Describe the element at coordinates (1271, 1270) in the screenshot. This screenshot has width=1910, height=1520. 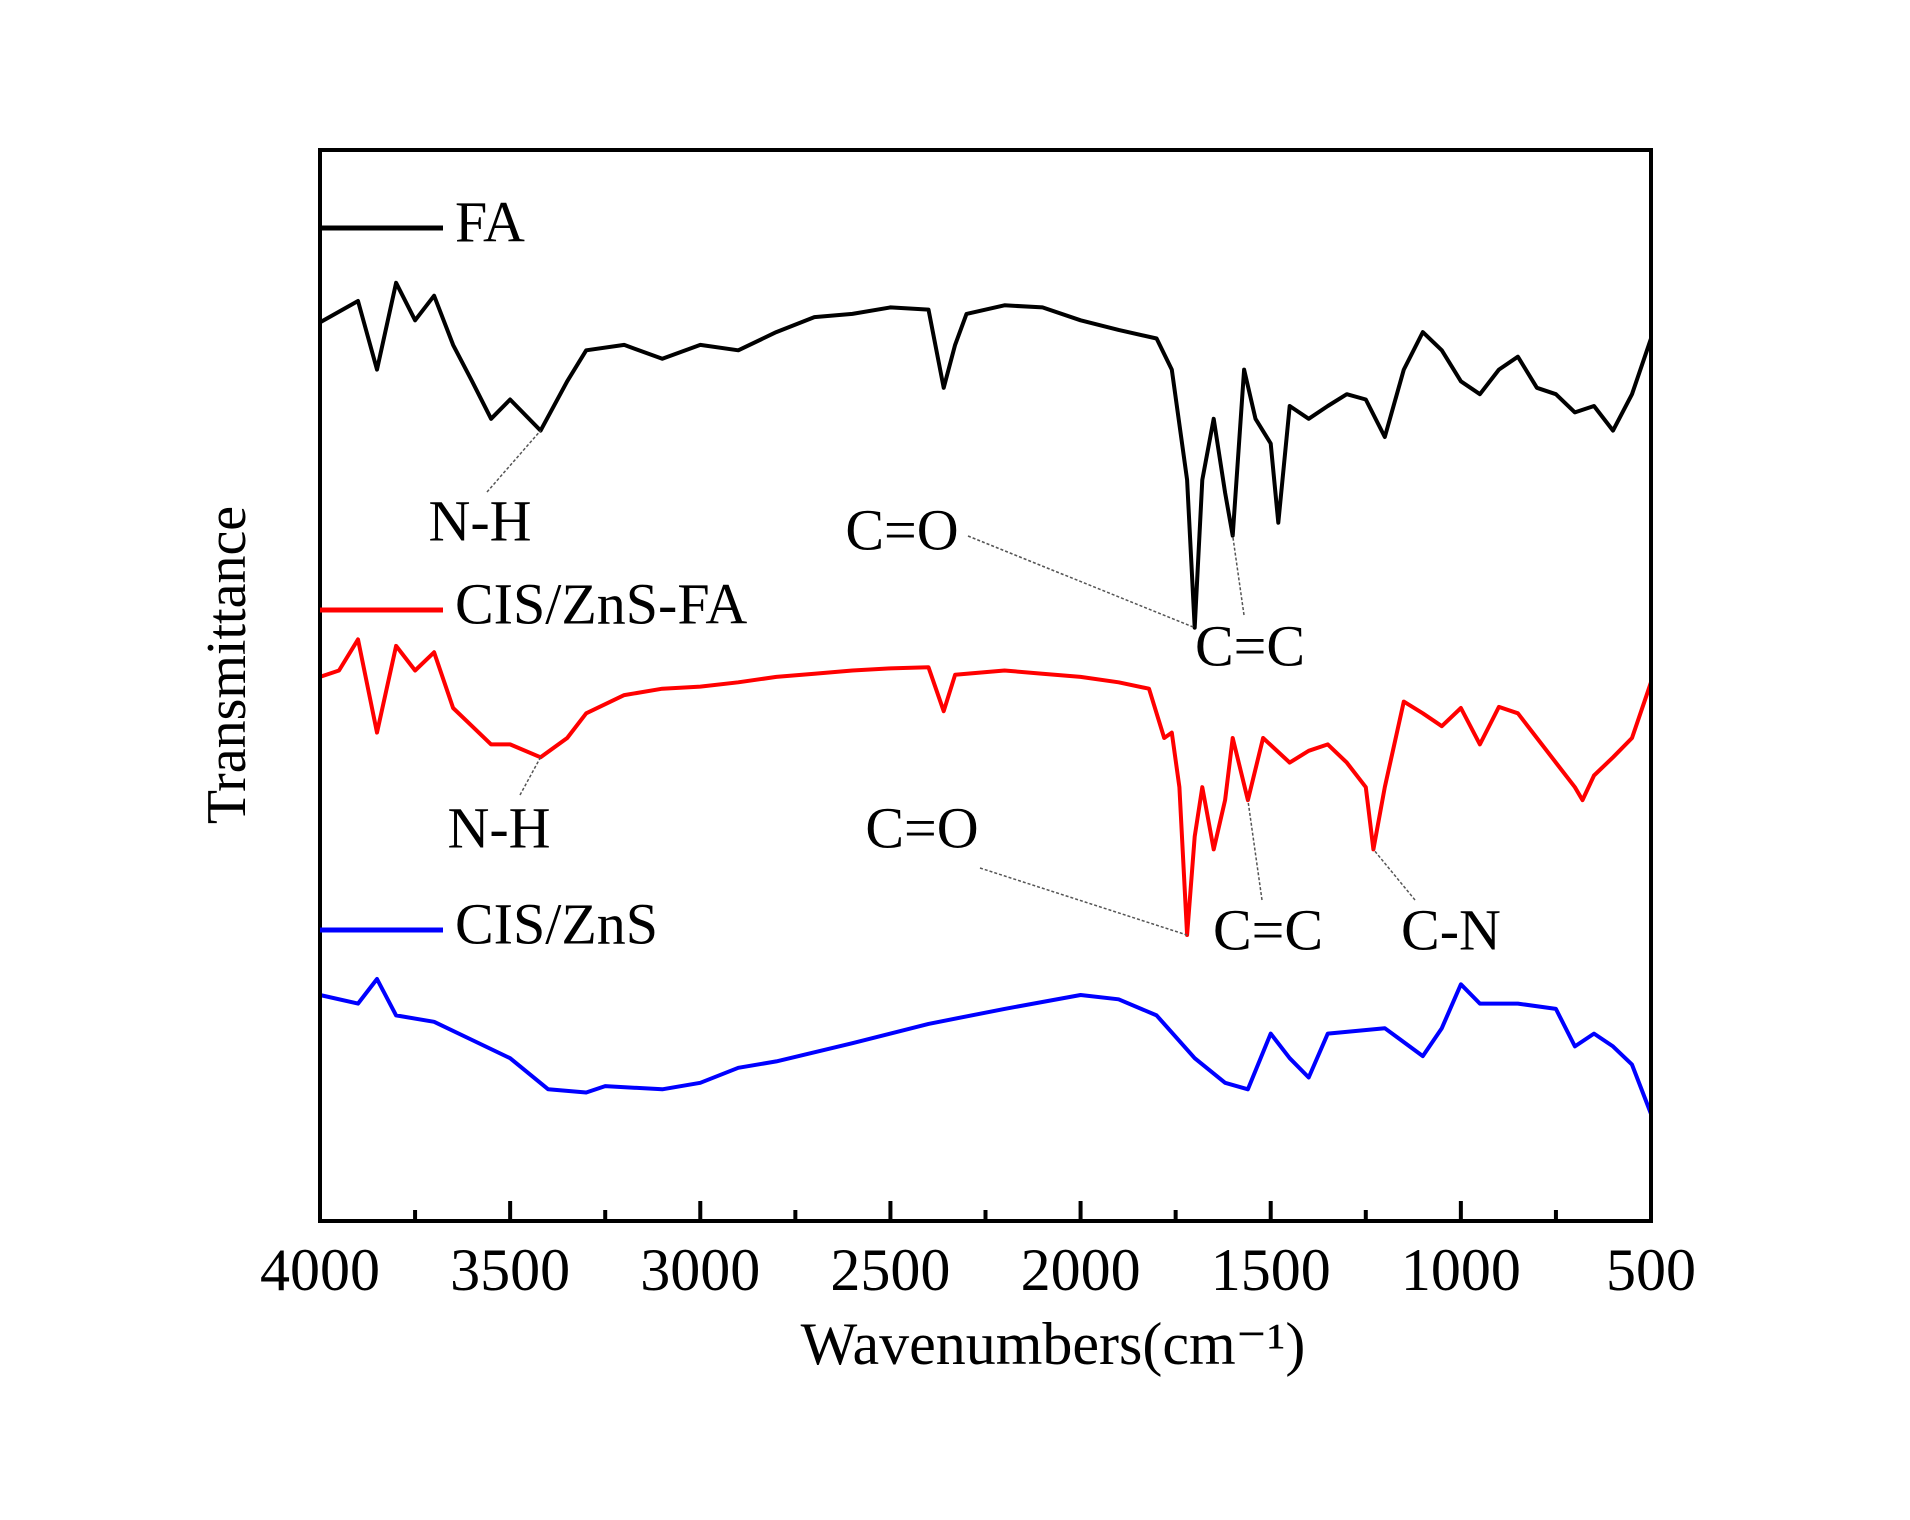
I see `x-tick-label: 1500` at that location.